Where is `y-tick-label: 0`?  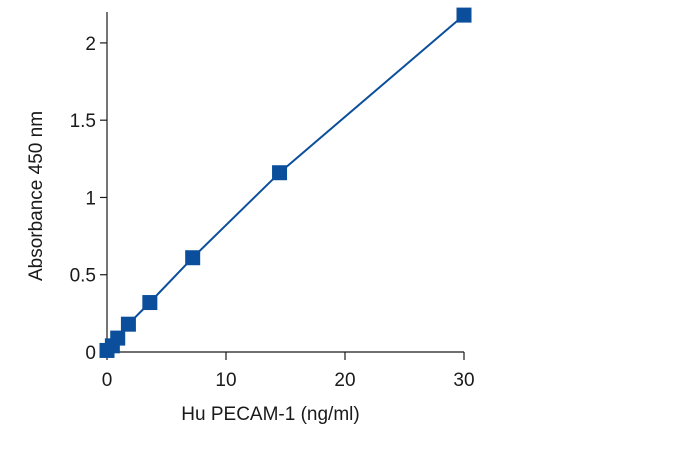
y-tick-label: 0 is located at coordinates (90, 353).